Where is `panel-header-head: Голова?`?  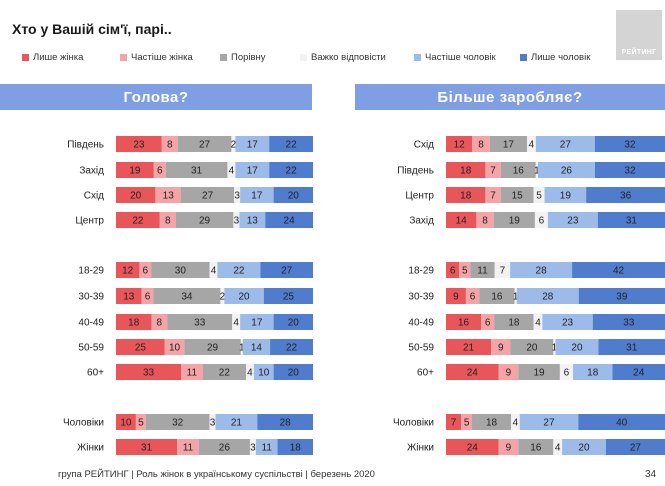
panel-header-head: Голова? is located at coordinates (156, 97).